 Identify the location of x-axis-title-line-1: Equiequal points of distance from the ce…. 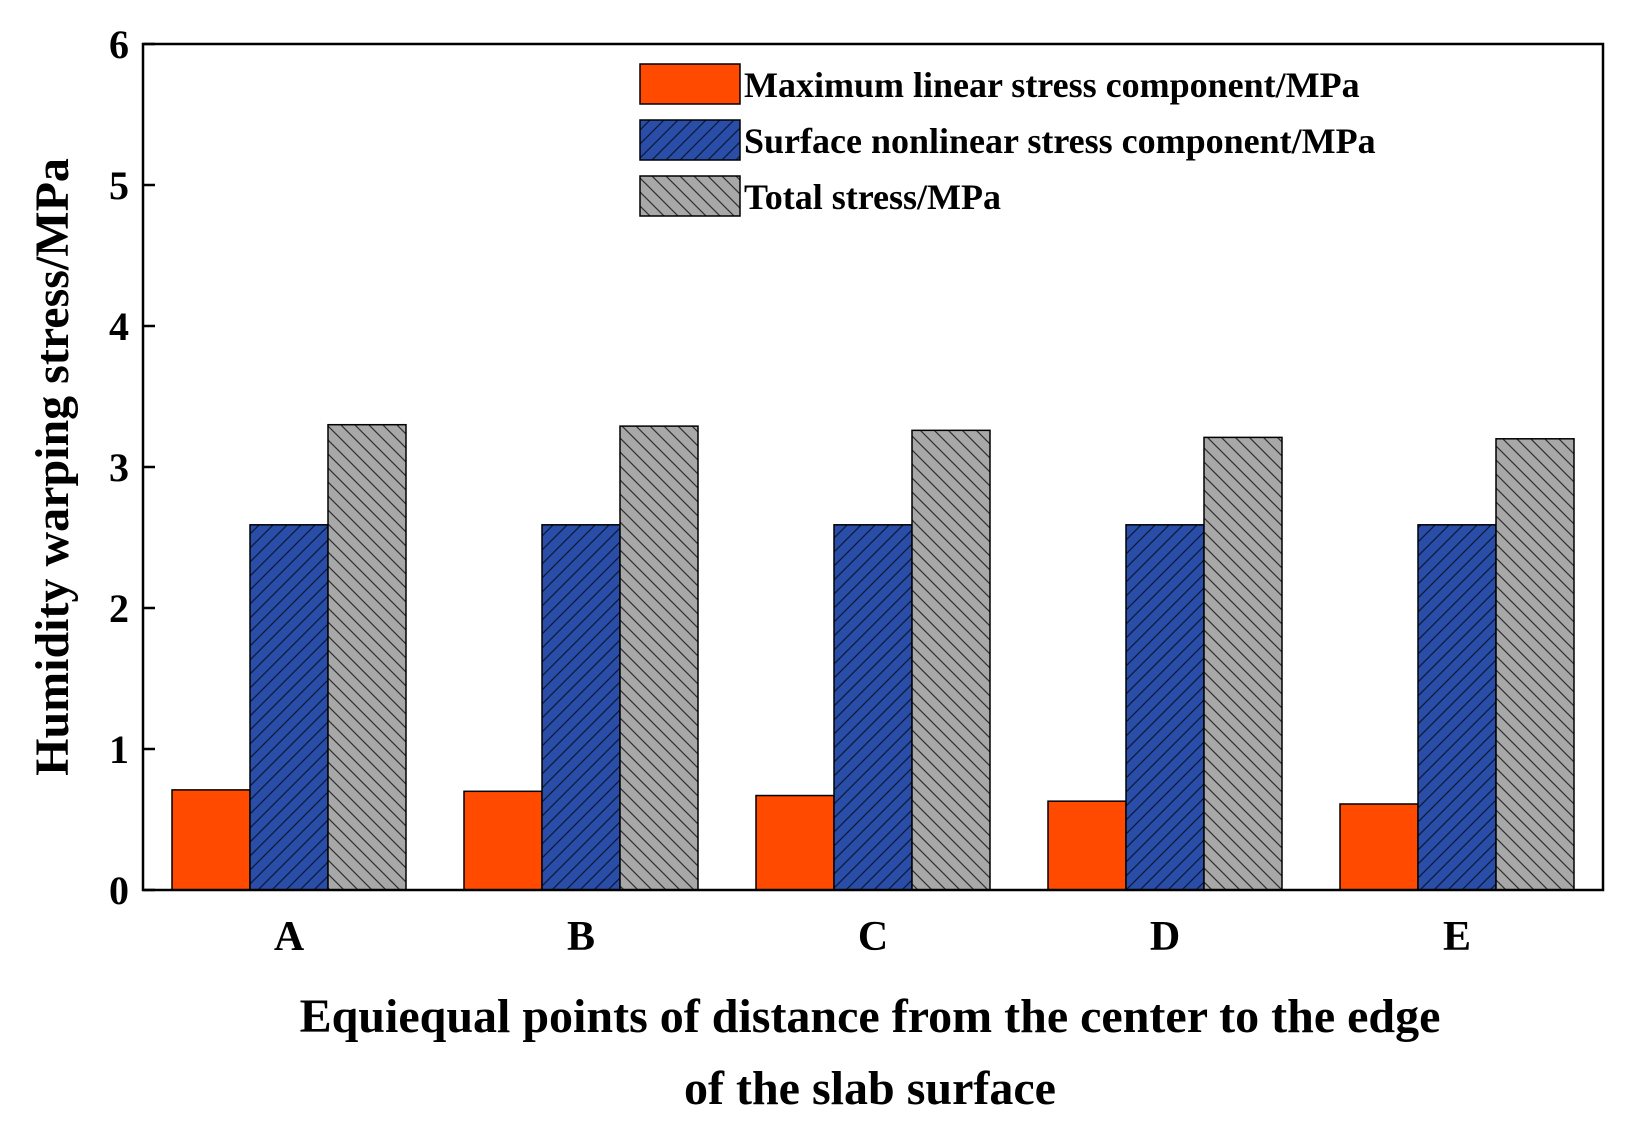
(870, 1016).